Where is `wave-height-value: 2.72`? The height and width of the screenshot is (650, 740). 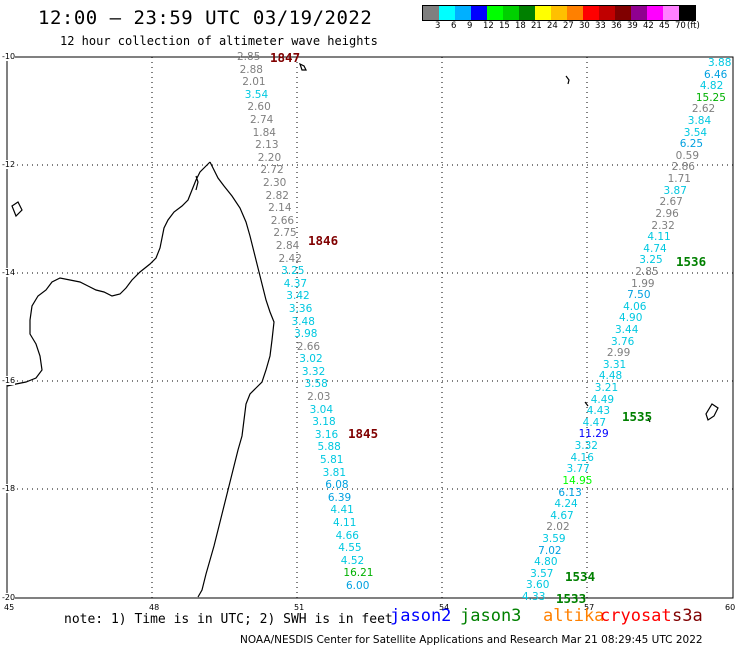
wave-height-value: 2.72 is located at coordinates (272, 170).